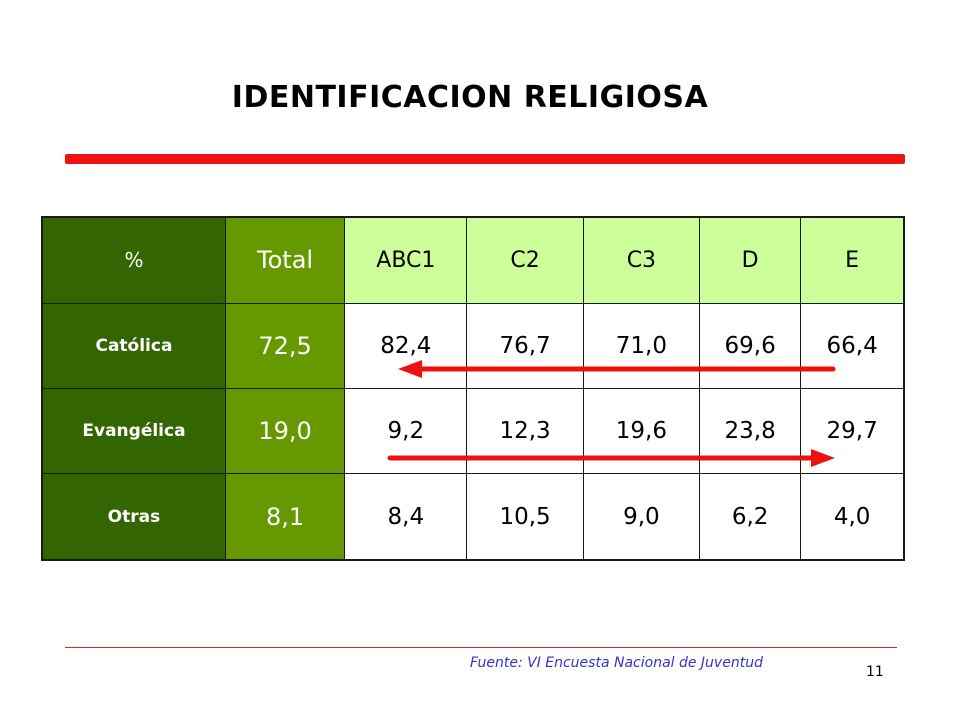 The height and width of the screenshot is (720, 960). I want to click on header-cell-total: Total, so click(285, 260).